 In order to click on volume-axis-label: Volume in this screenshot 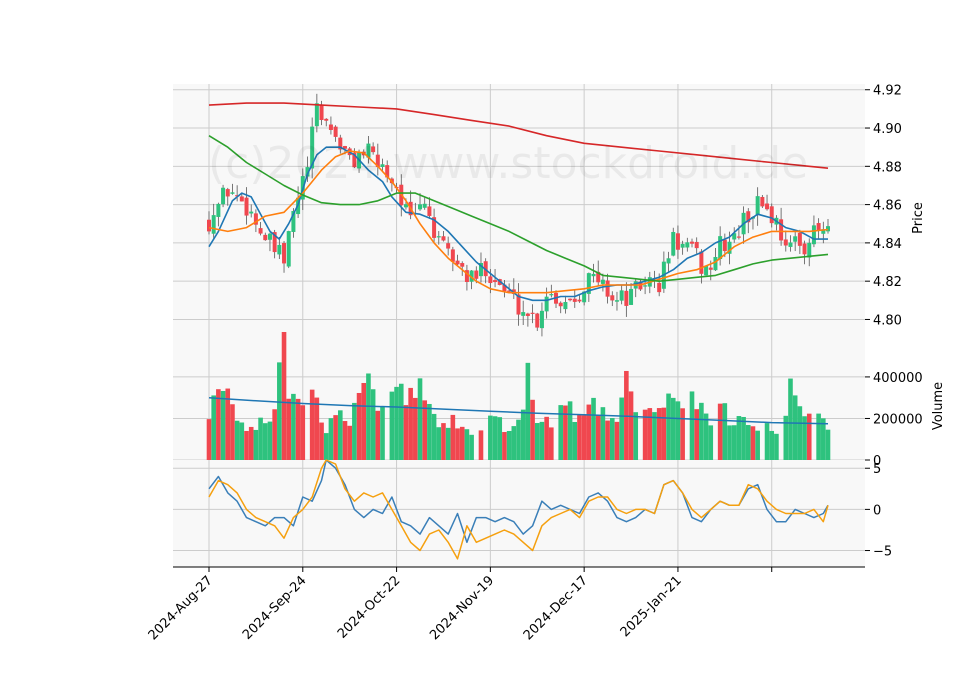, I will do `click(938, 406)`.